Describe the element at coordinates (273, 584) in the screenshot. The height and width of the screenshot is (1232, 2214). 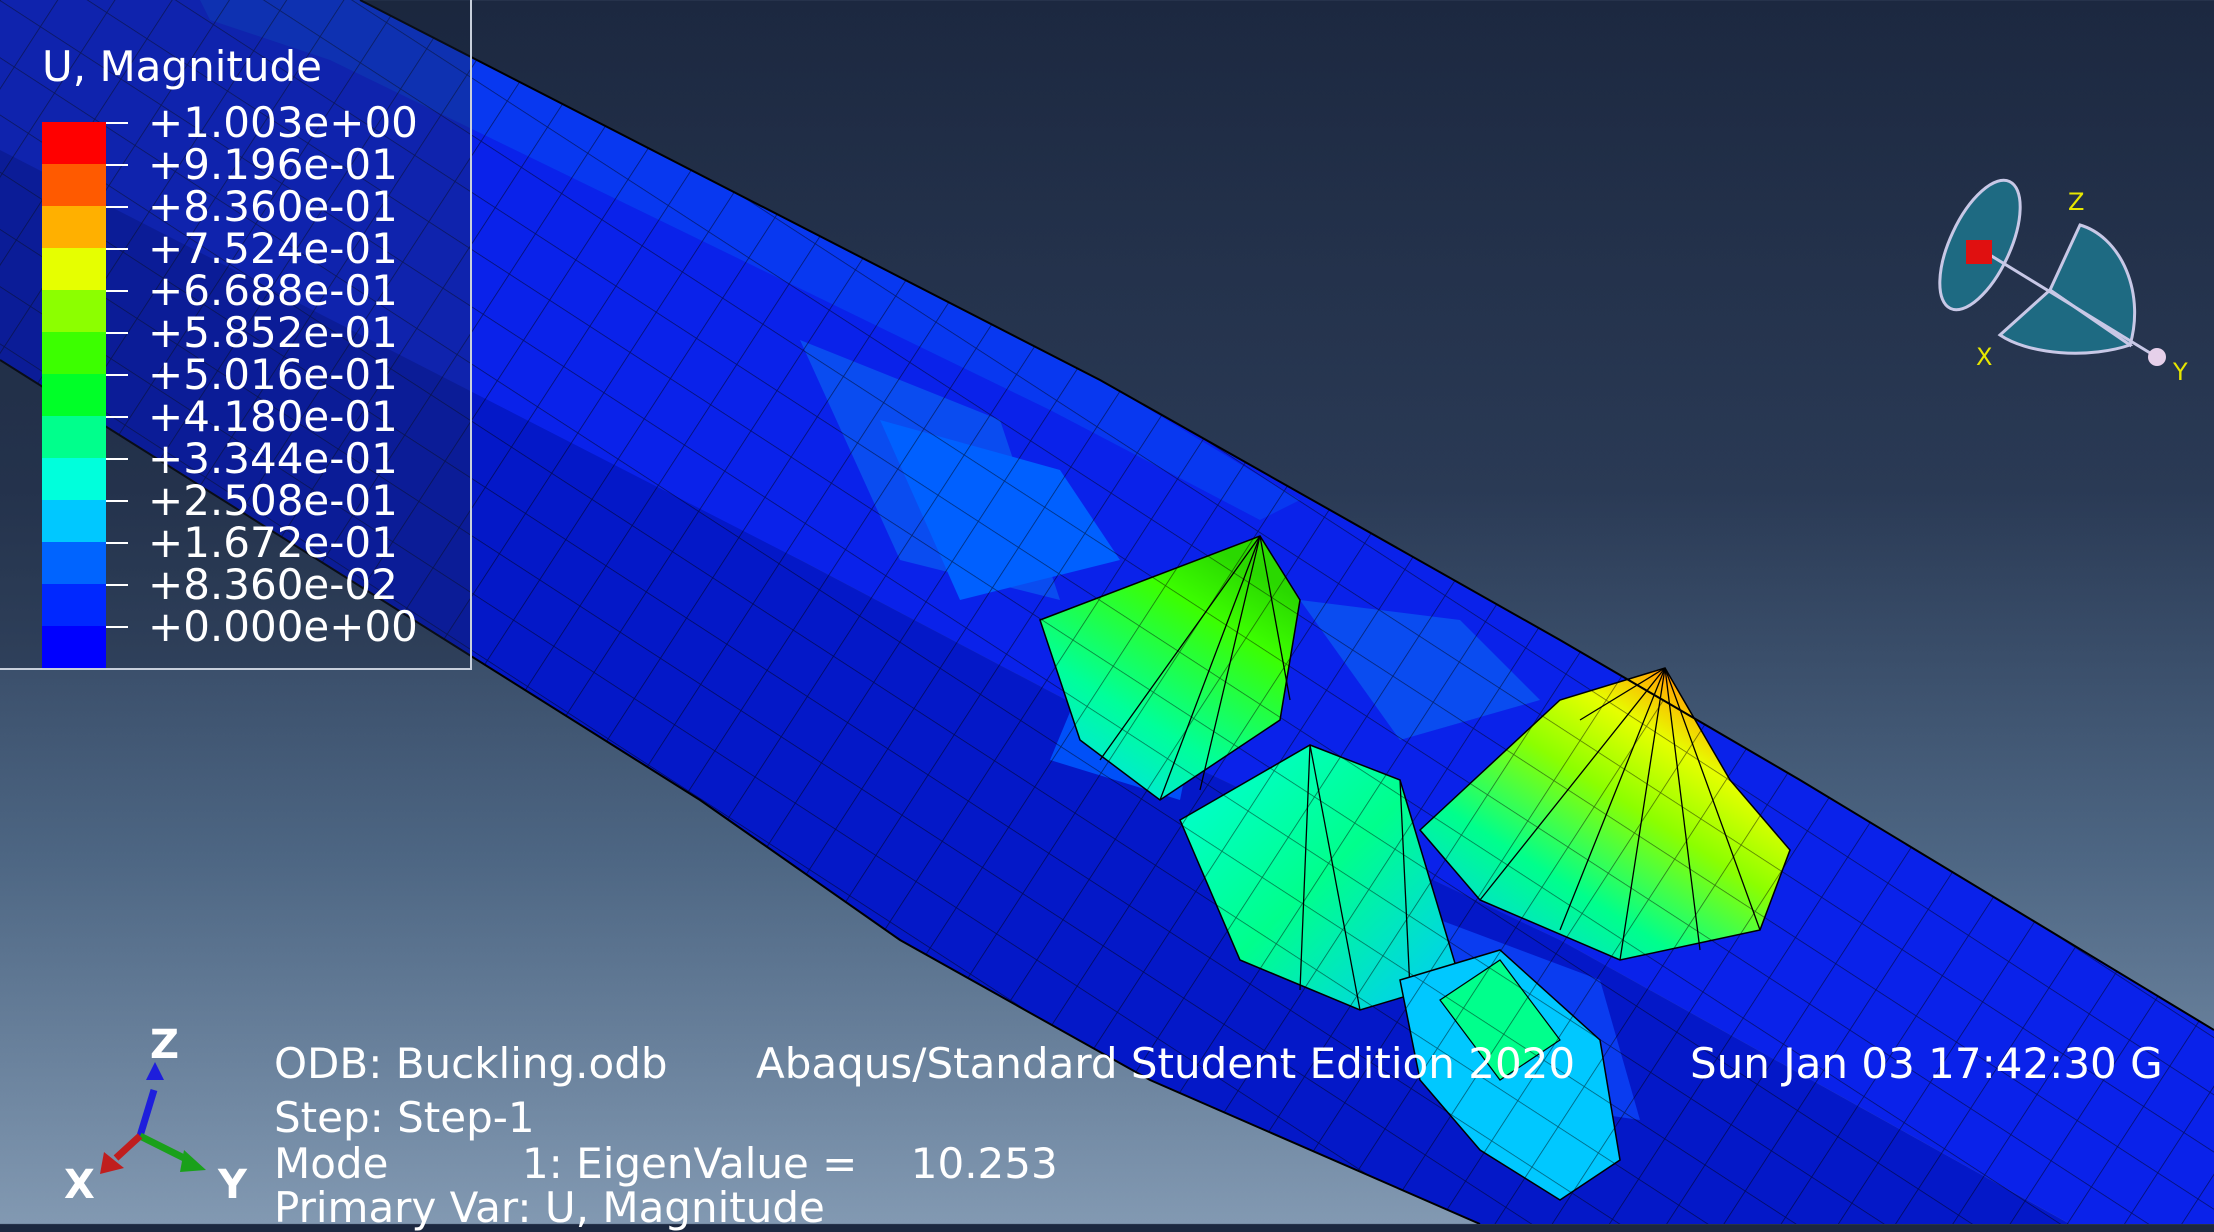
I see `legend-value-label: +8.360e-02` at that location.